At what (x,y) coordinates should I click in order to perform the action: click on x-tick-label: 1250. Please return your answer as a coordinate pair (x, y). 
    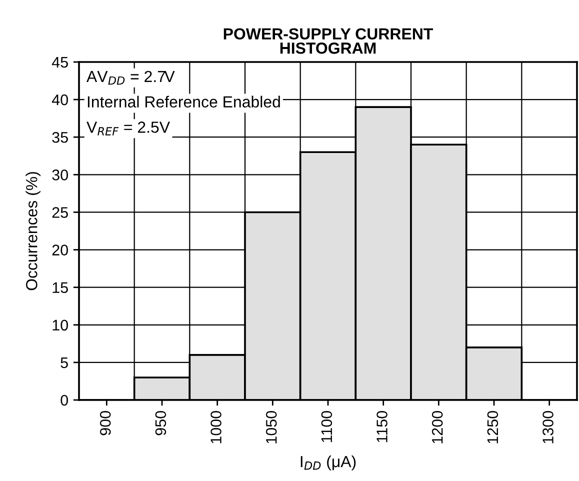
    Looking at the image, I should click on (492, 427).